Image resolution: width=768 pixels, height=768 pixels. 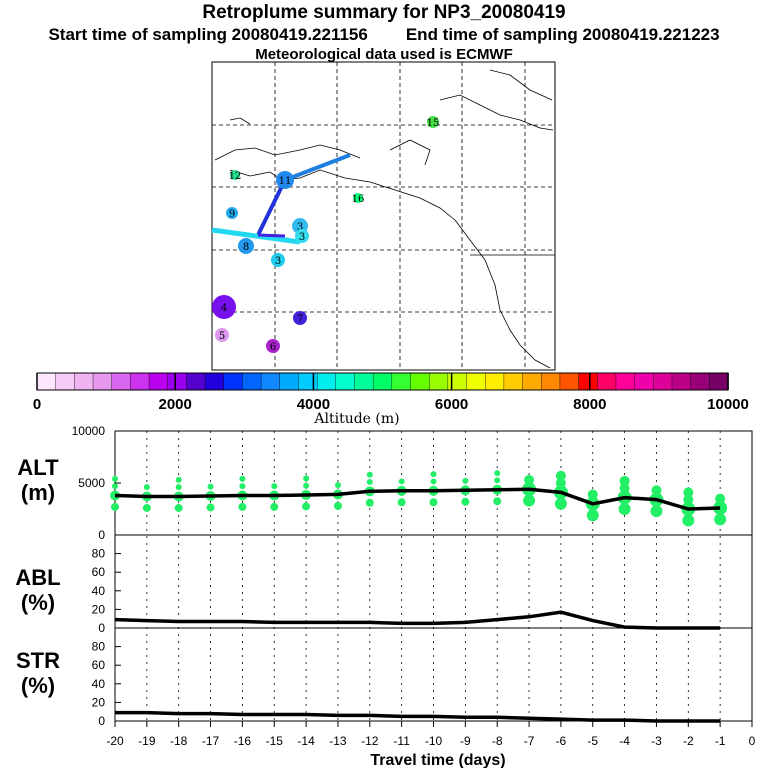 What do you see at coordinates (437, 760) in the screenshot?
I see `x-axis-label: Travel time (days)` at bounding box center [437, 760].